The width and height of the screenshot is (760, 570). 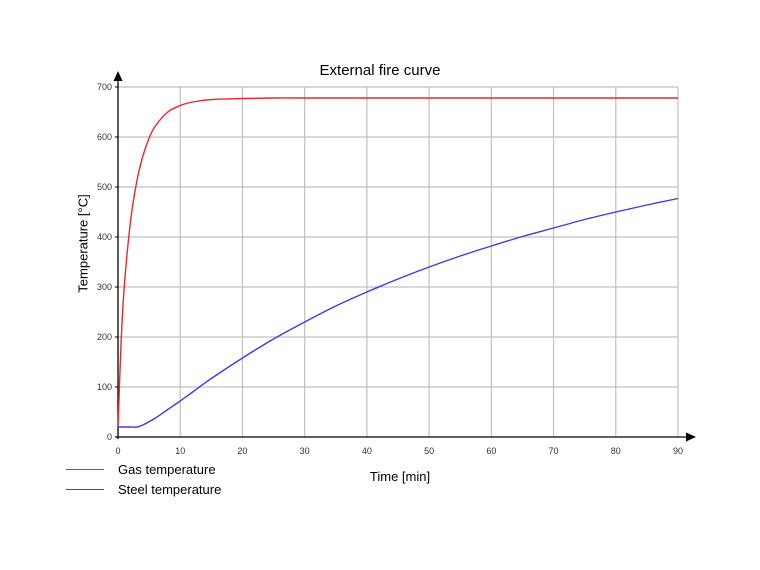 I want to click on y-tick-label: 0, so click(x=109, y=437).